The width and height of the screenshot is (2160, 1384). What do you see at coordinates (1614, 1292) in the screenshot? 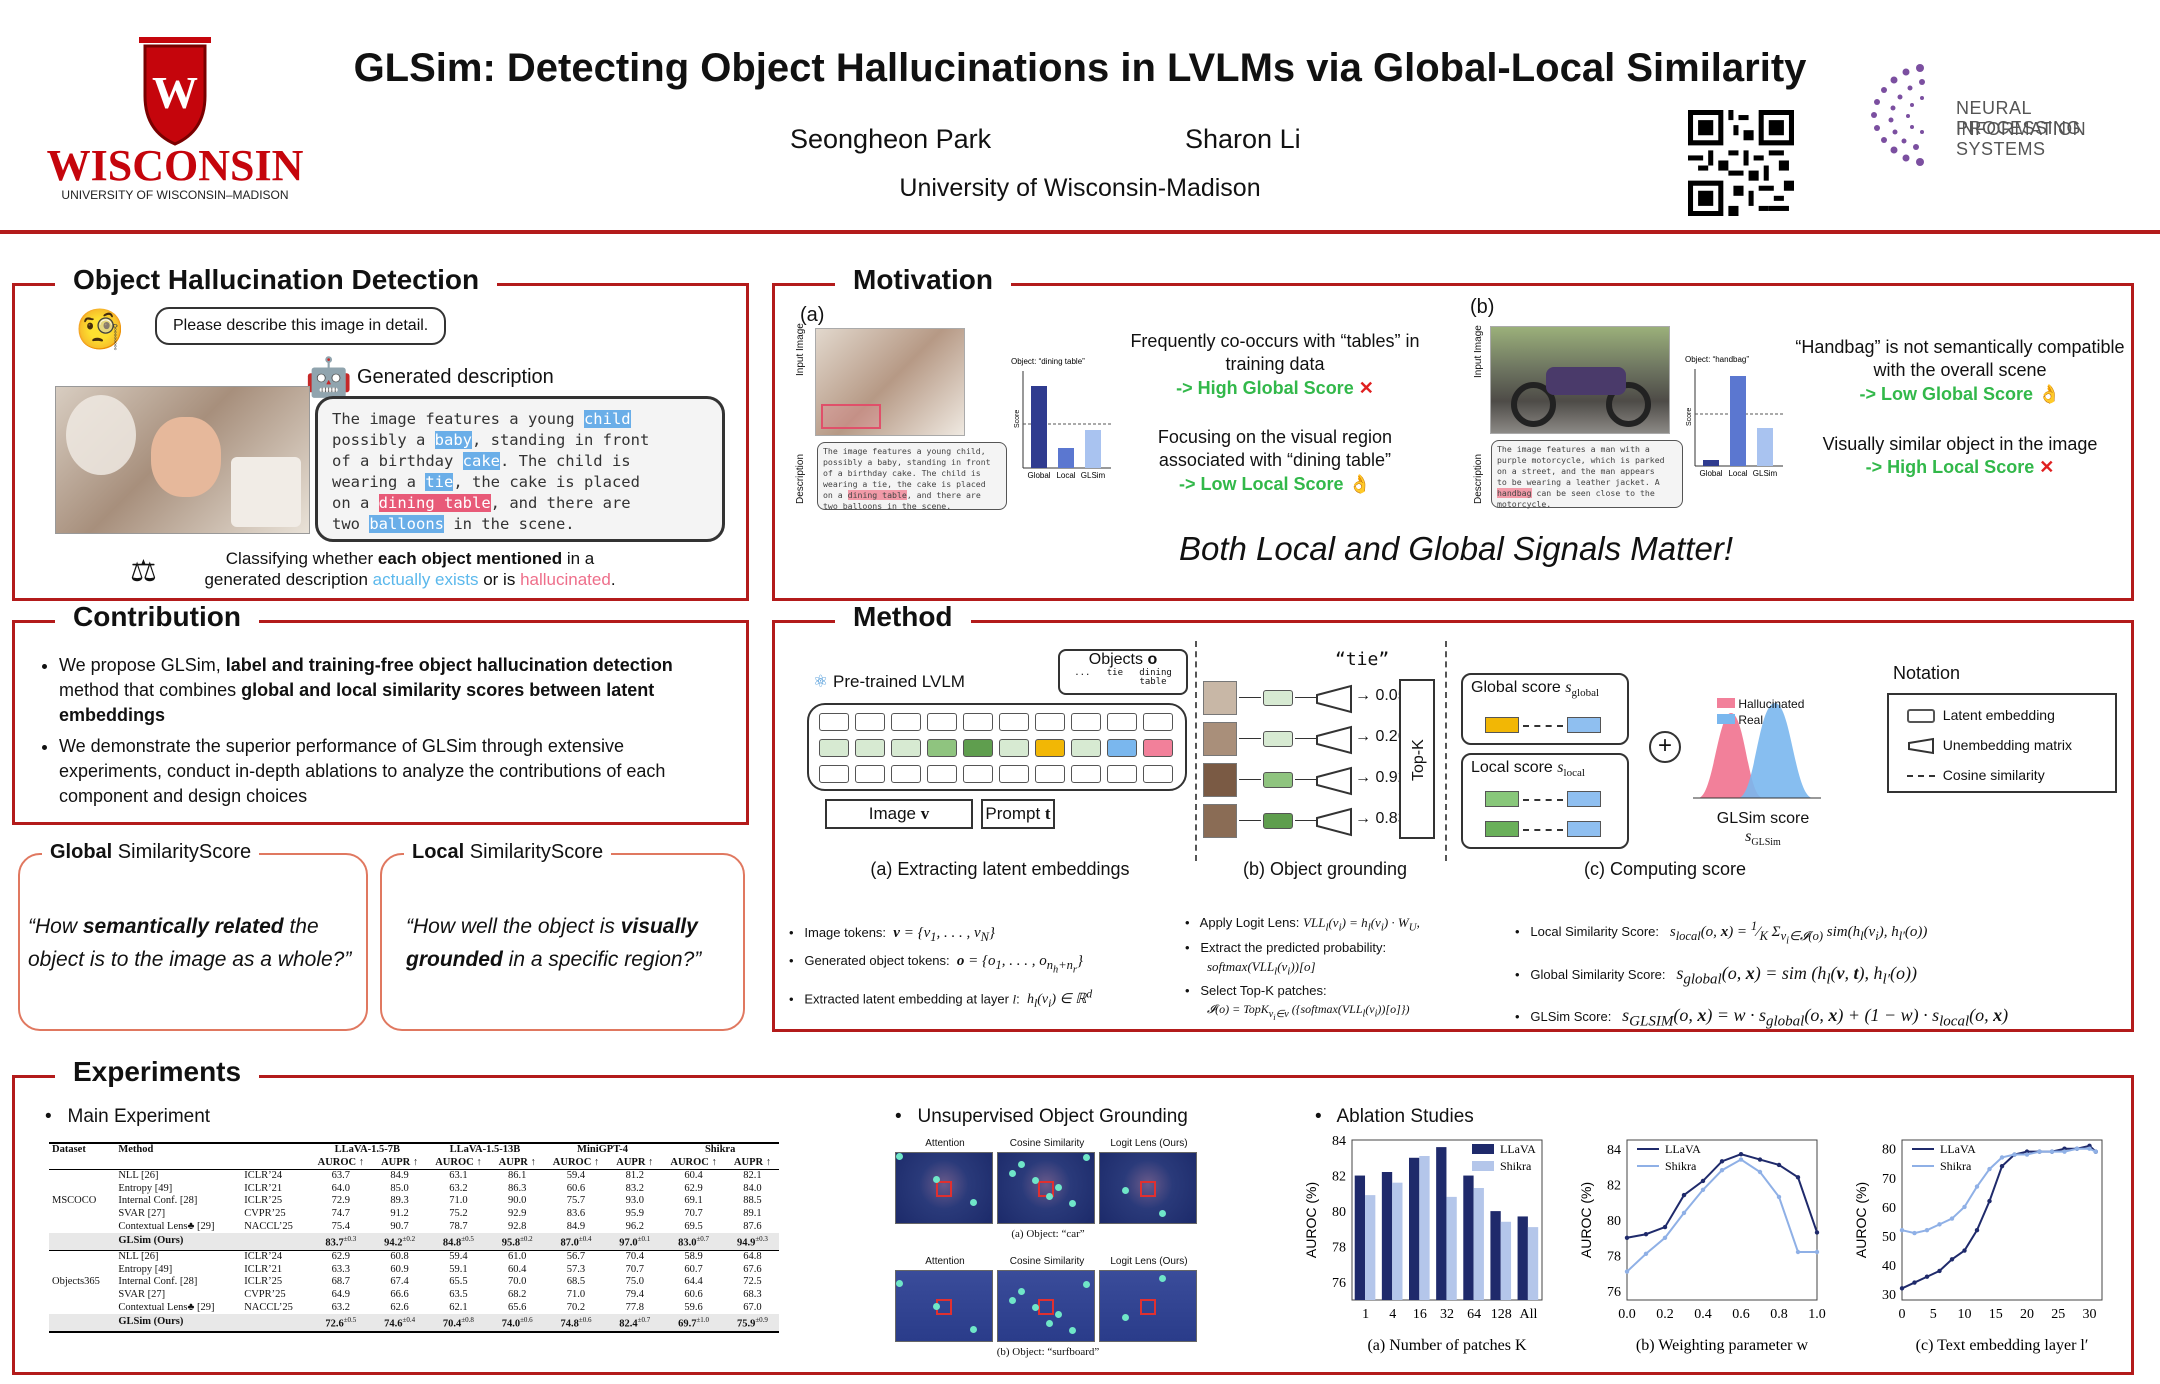
I see `y-tick-label: 76` at bounding box center [1614, 1292].